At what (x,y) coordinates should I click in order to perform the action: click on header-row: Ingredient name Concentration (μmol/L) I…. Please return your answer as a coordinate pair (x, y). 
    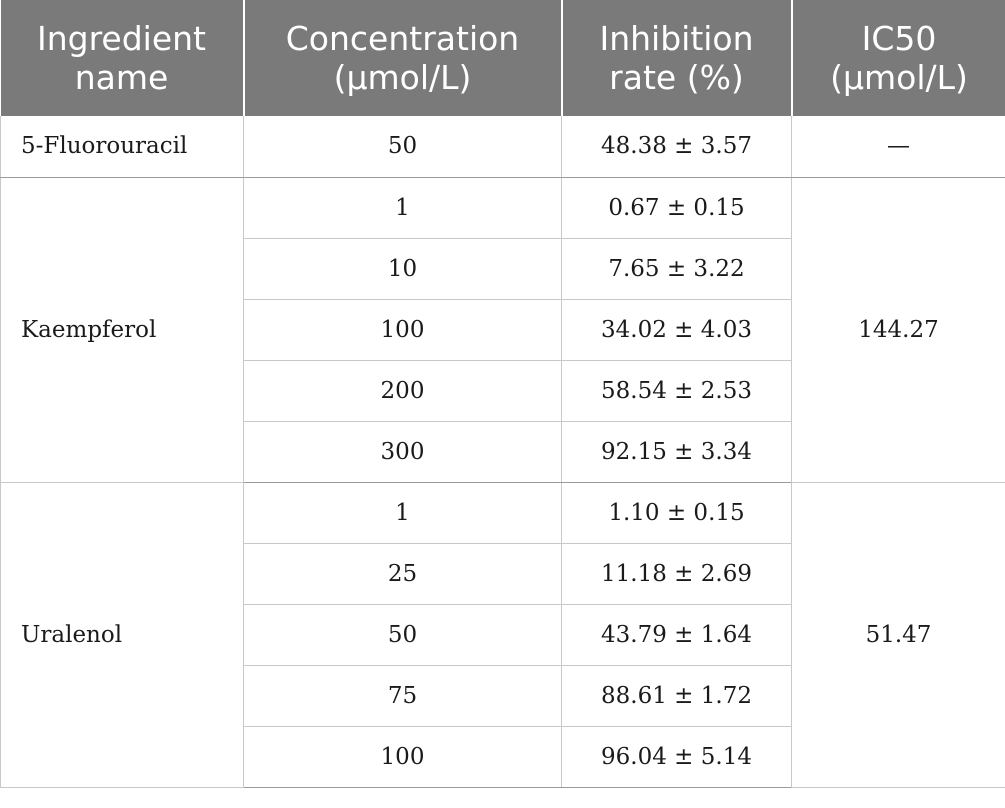
    Looking at the image, I should click on (502, 58).